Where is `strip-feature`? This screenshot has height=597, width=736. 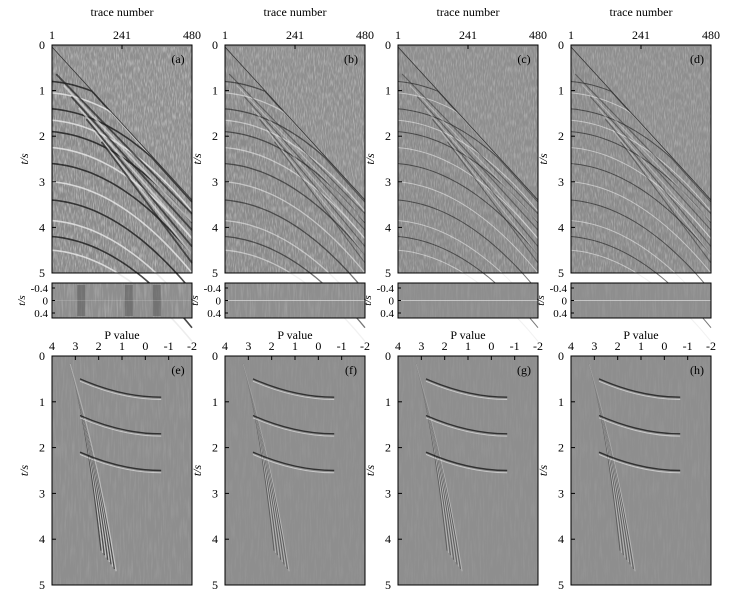
strip-feature is located at coordinates (128, 300).